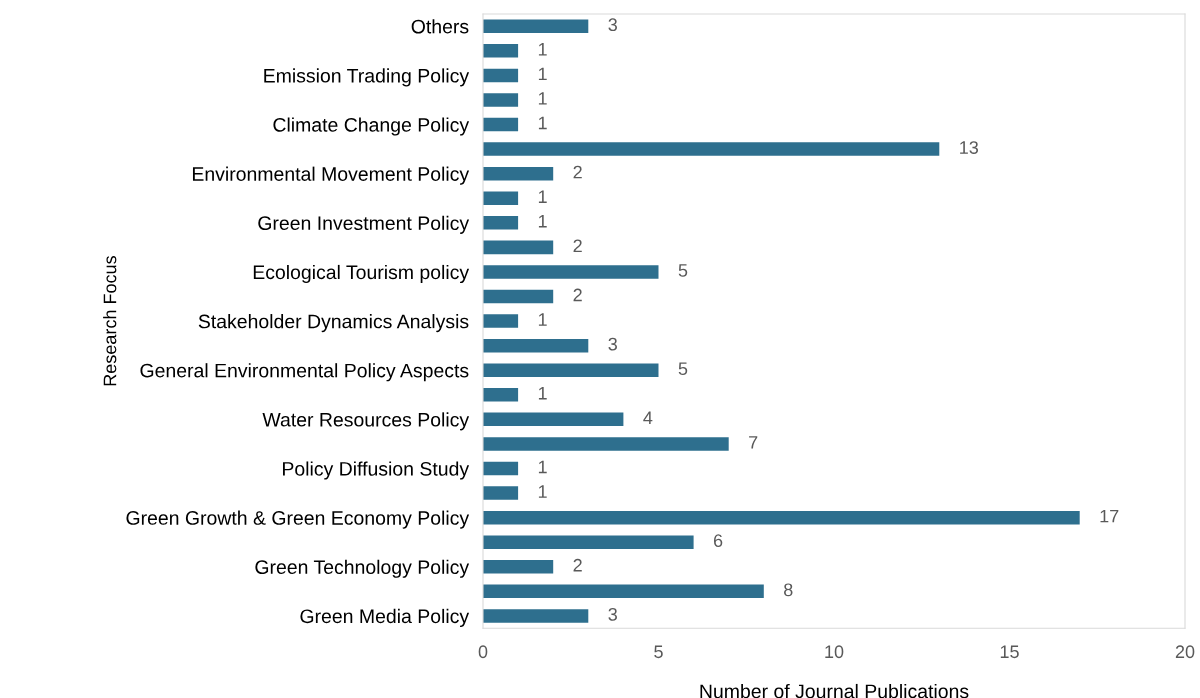 Image resolution: width=1200 pixels, height=698 pixels. Describe the element at coordinates (753, 442) in the screenshot. I see `data-label: 7` at that location.